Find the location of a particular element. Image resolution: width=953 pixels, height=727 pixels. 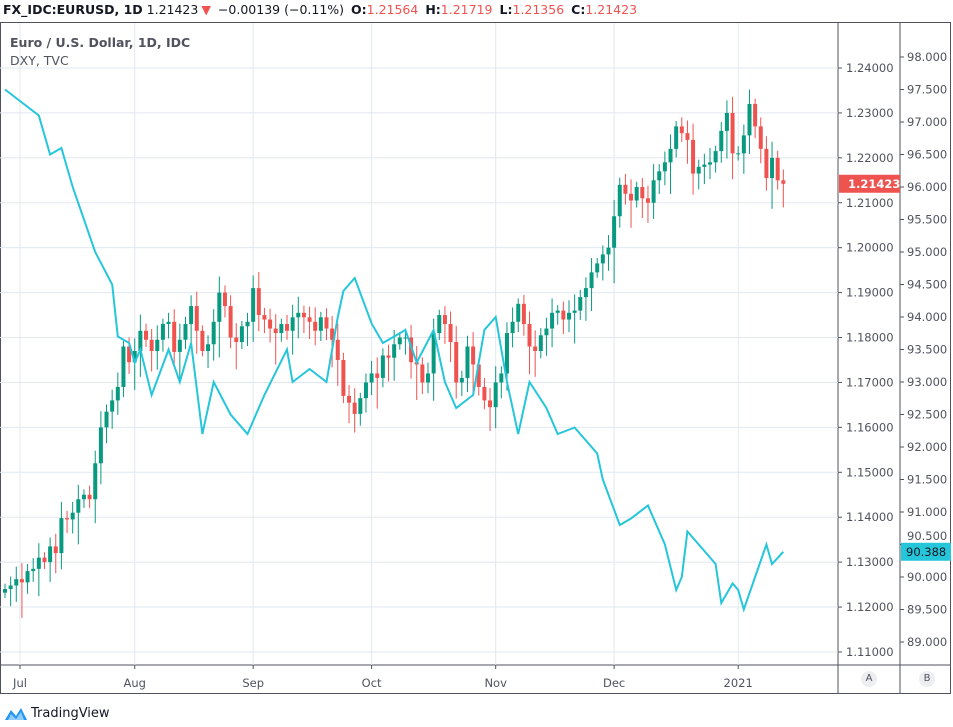

dxy-tick-label: 97.500 is located at coordinates (927, 90).